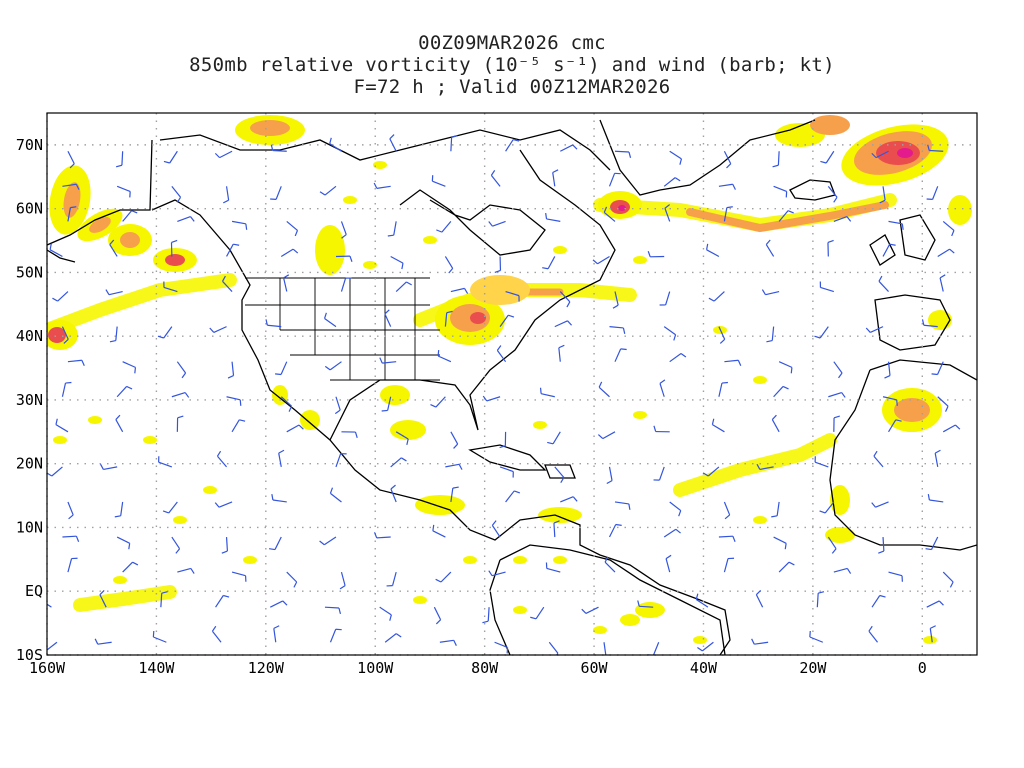  Describe the element at coordinates (485, 668) in the screenshot. I see `lon-tick-label: 80W` at that location.